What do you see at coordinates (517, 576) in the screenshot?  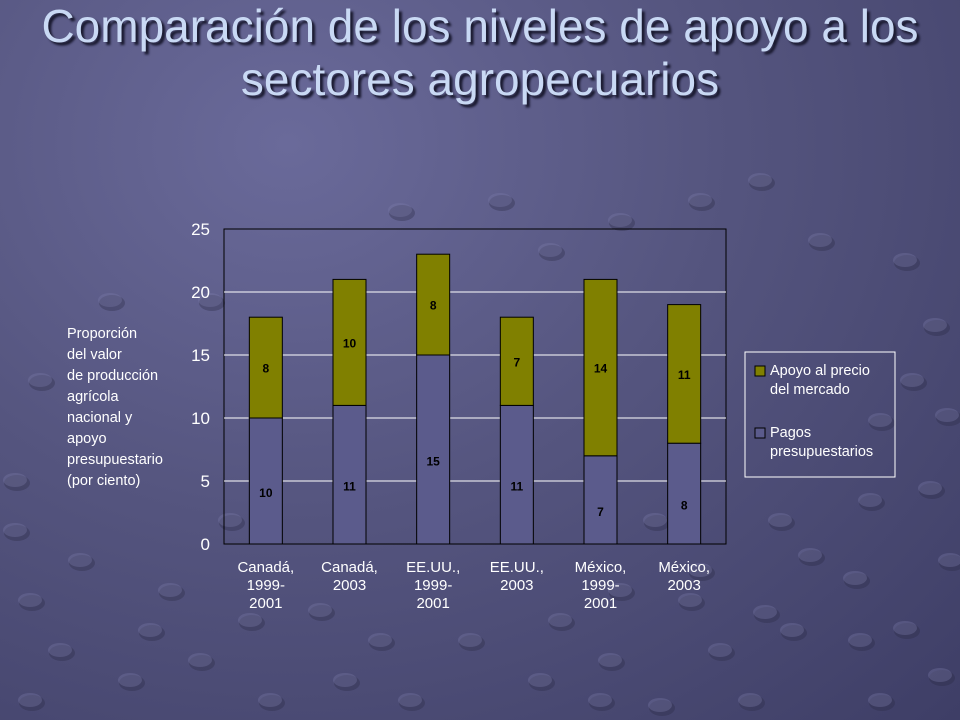 I see `x-category-label: EE.UU., 2003` at bounding box center [517, 576].